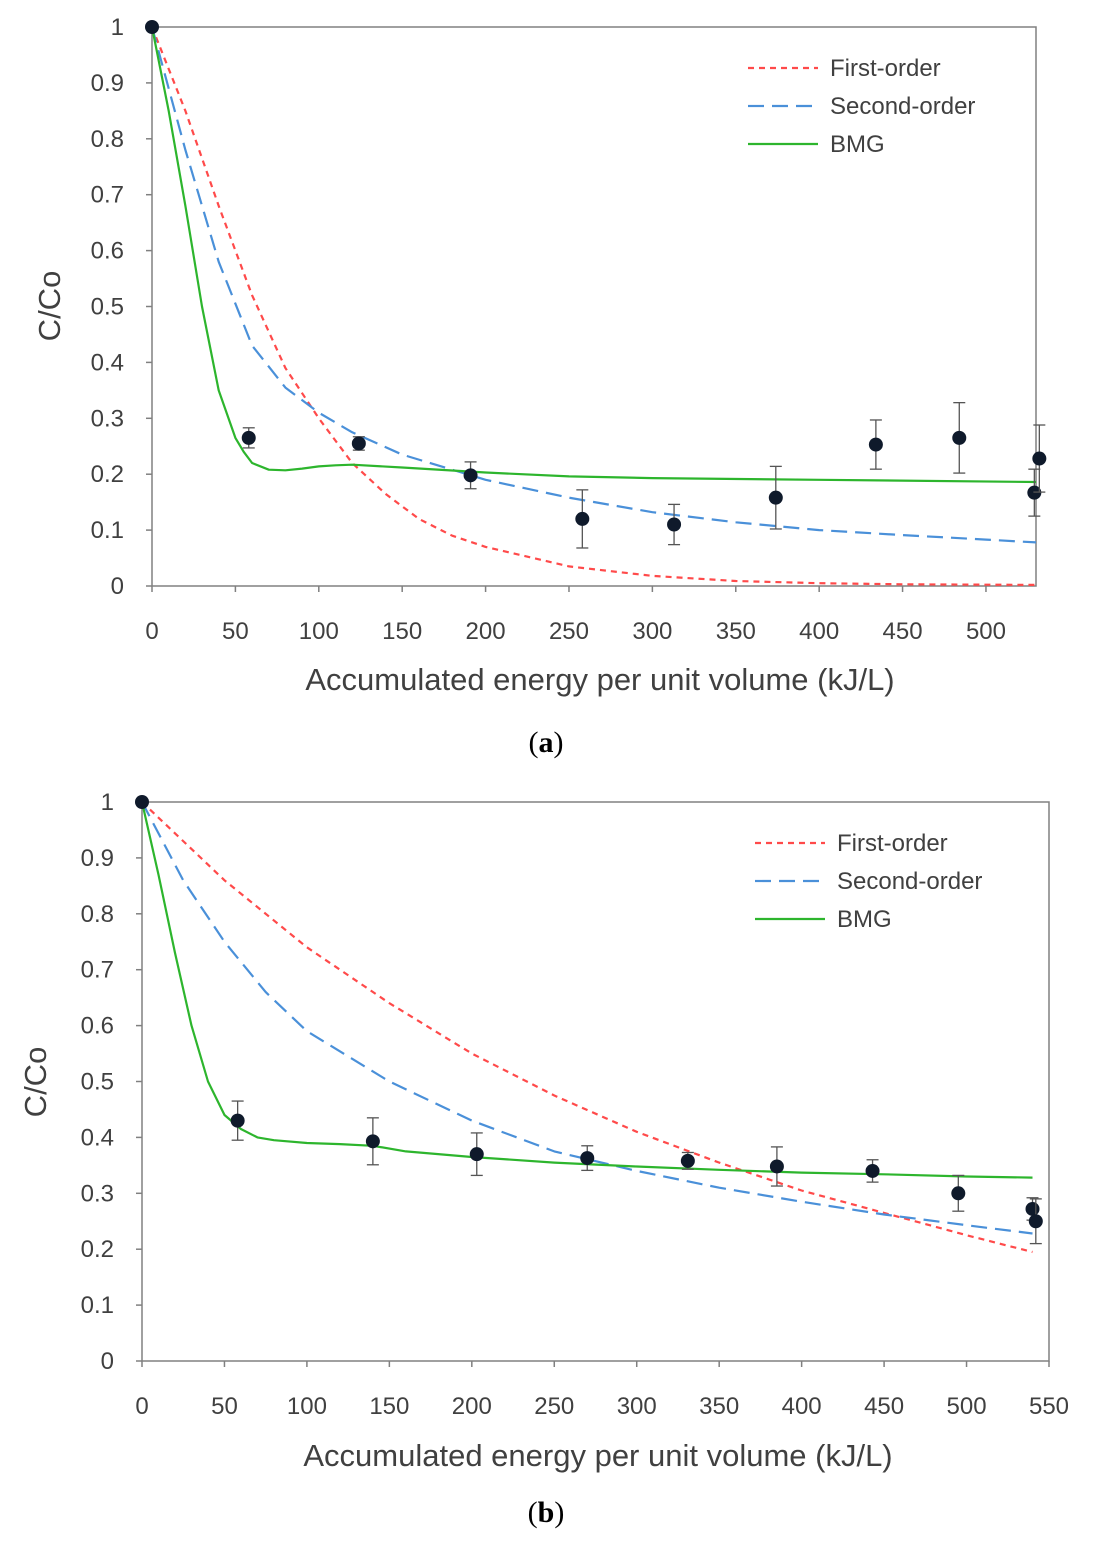  I want to click on y-tick-label-b: 0.4, so click(97, 1137).